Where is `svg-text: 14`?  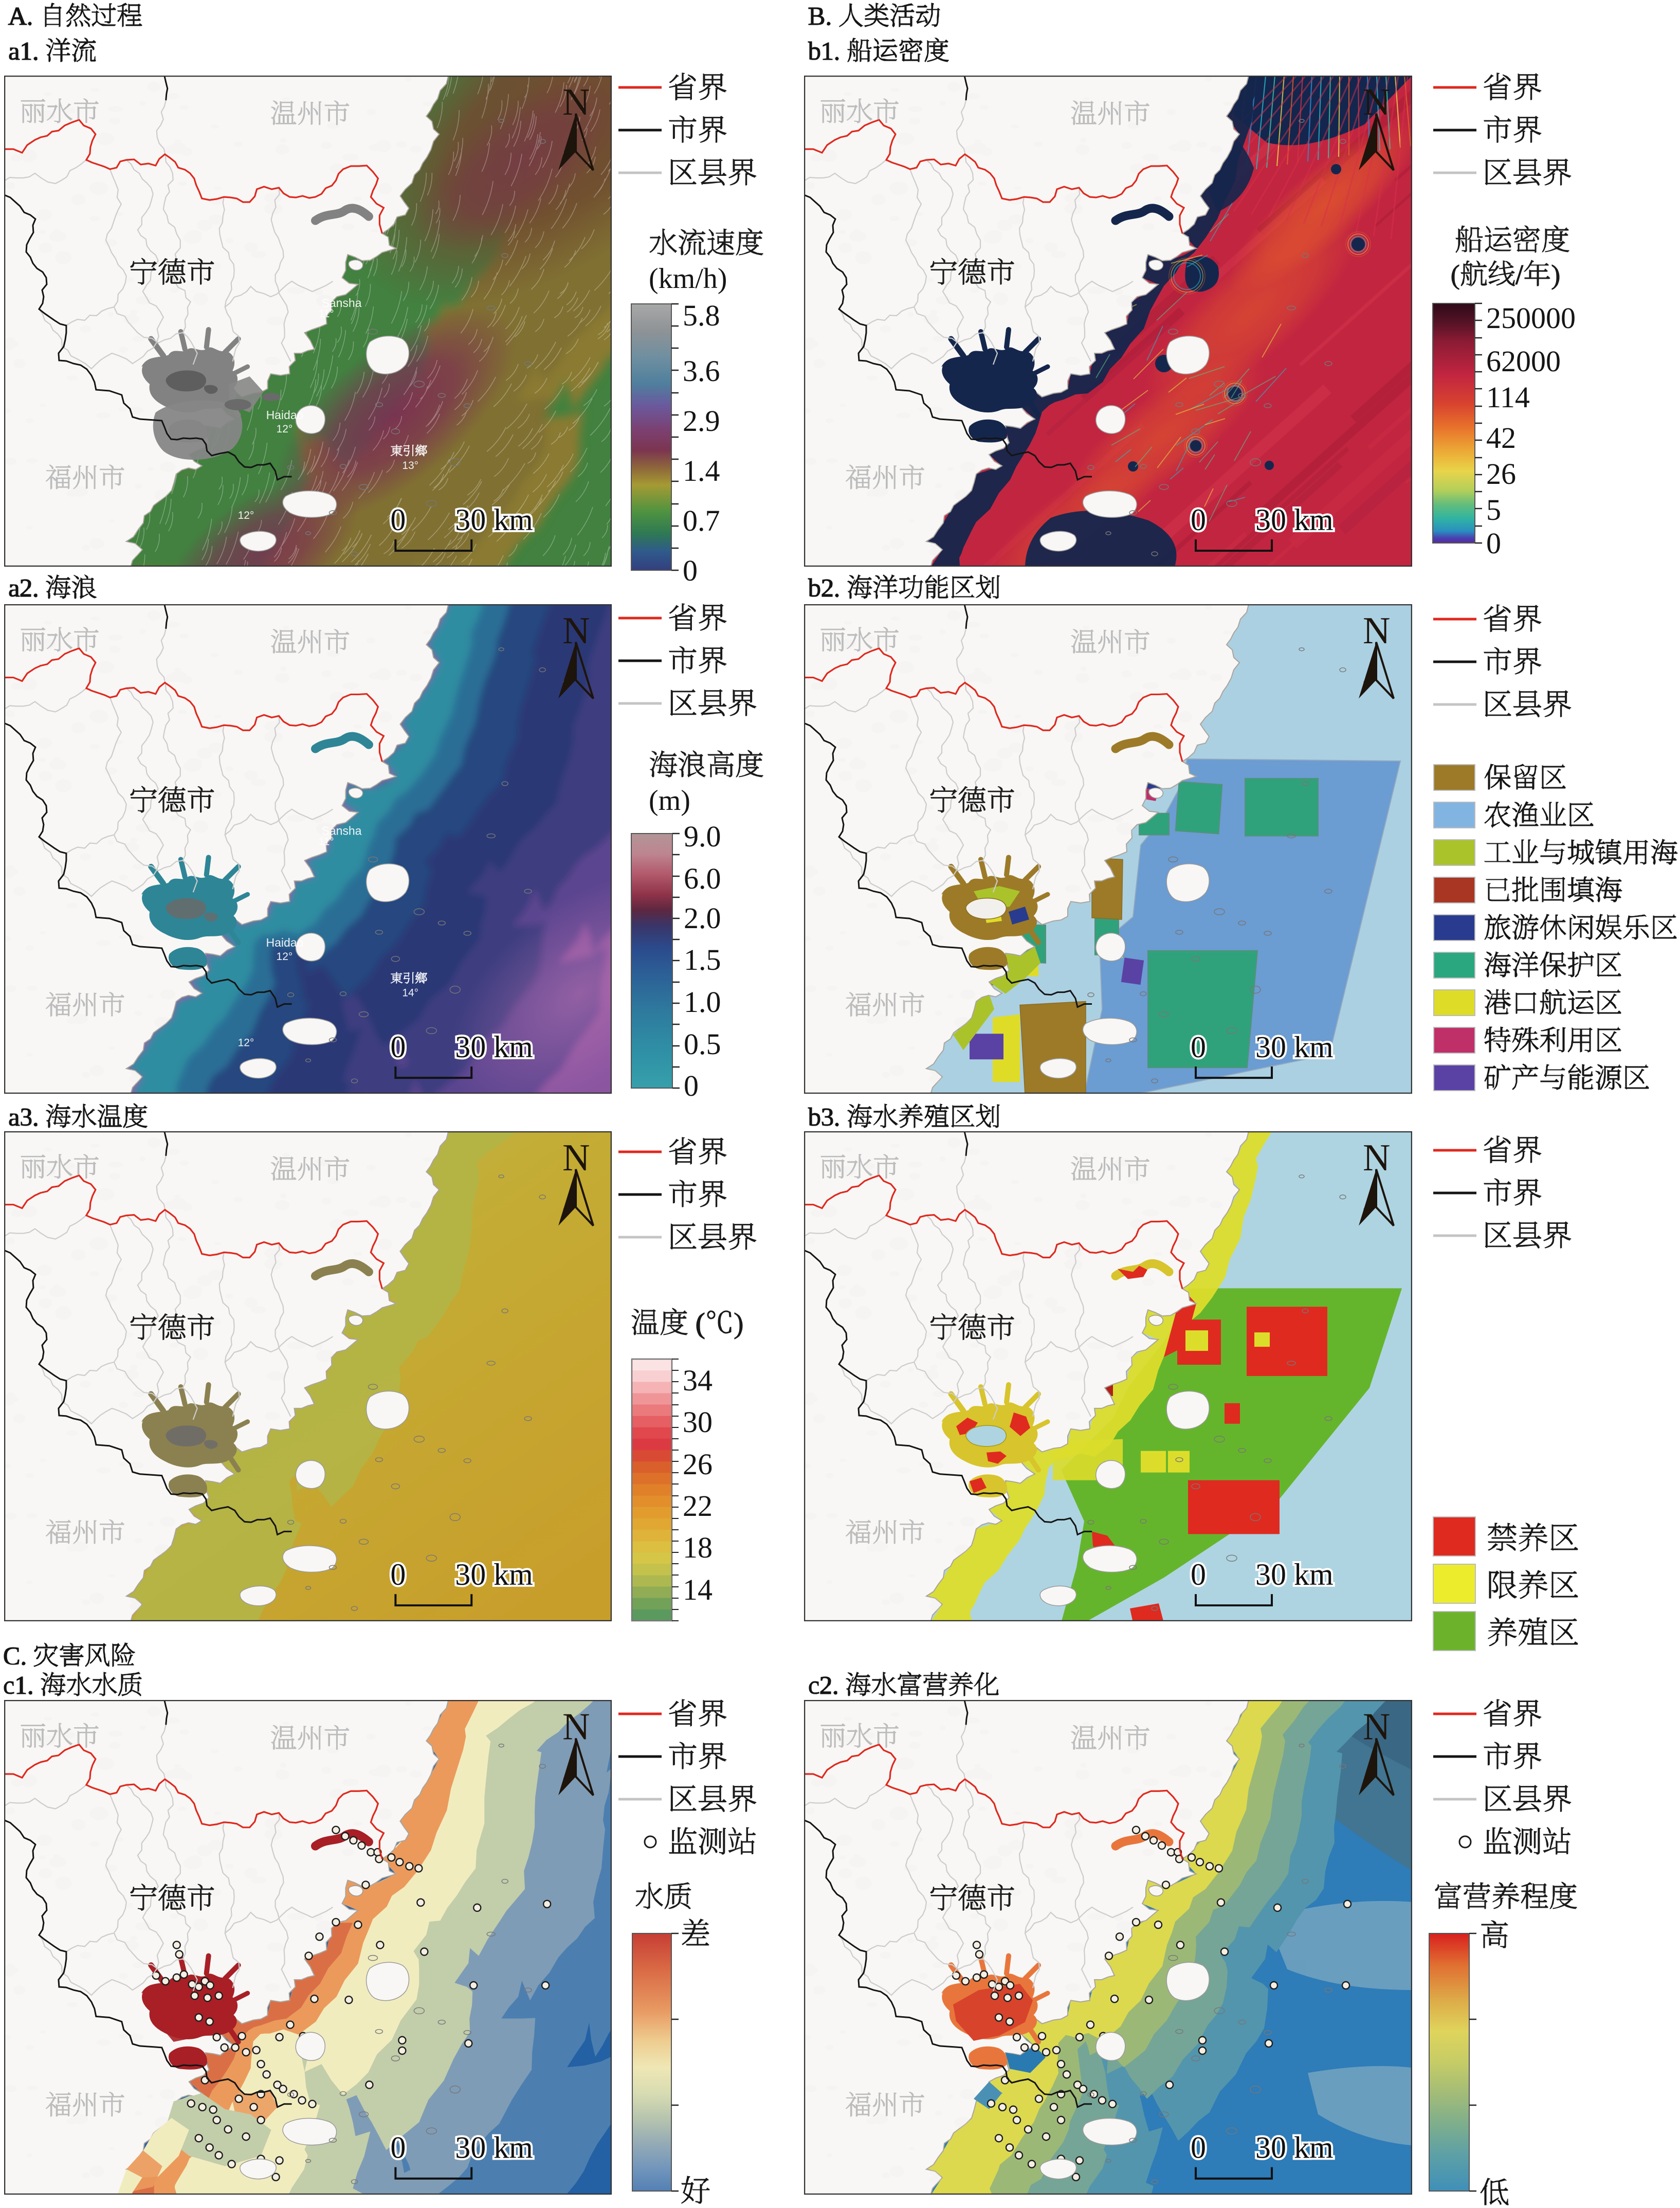 svg-text: 14 is located at coordinates (698, 1589).